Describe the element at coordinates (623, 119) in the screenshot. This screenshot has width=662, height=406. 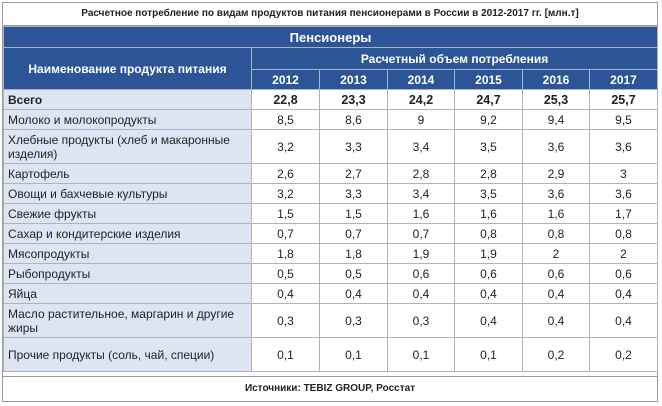
I see `value-cell: 9,5` at that location.